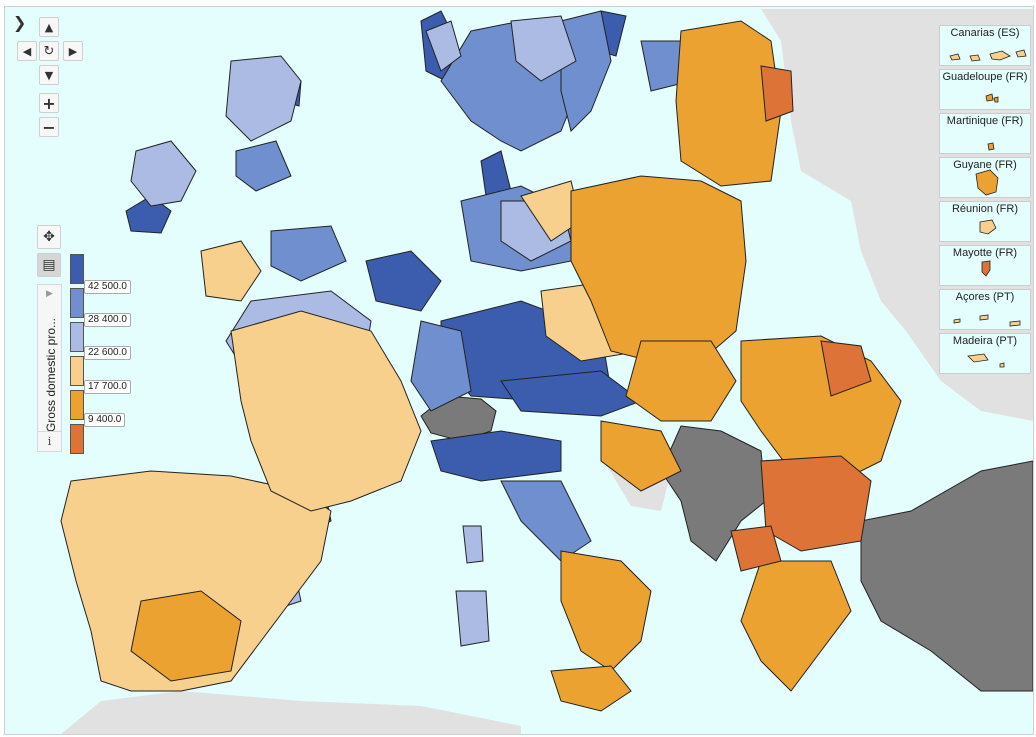 The height and width of the screenshot is (737, 1036). I want to click on triangle-left-icon: ◀, so click(27, 51).